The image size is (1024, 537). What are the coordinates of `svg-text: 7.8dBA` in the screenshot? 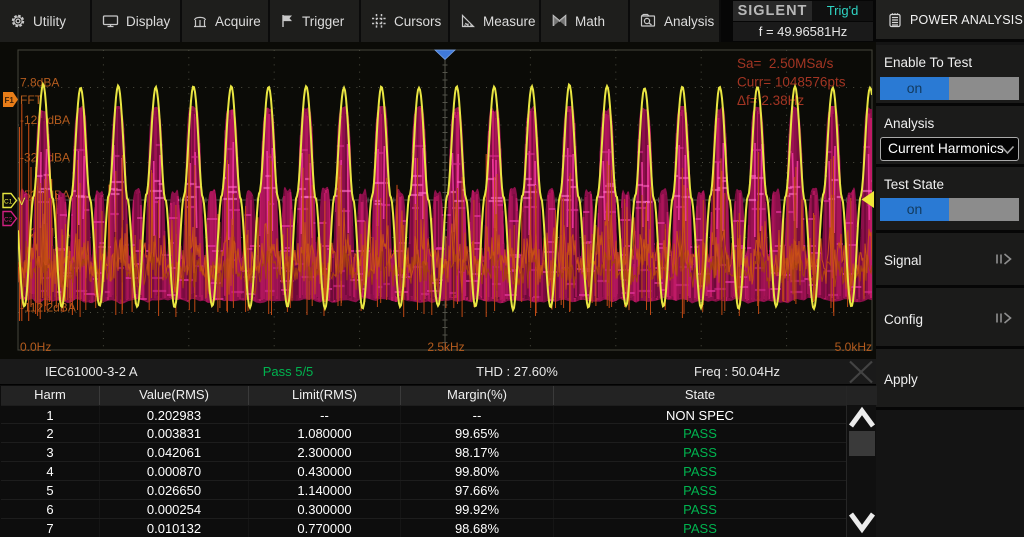 It's located at (39, 83).